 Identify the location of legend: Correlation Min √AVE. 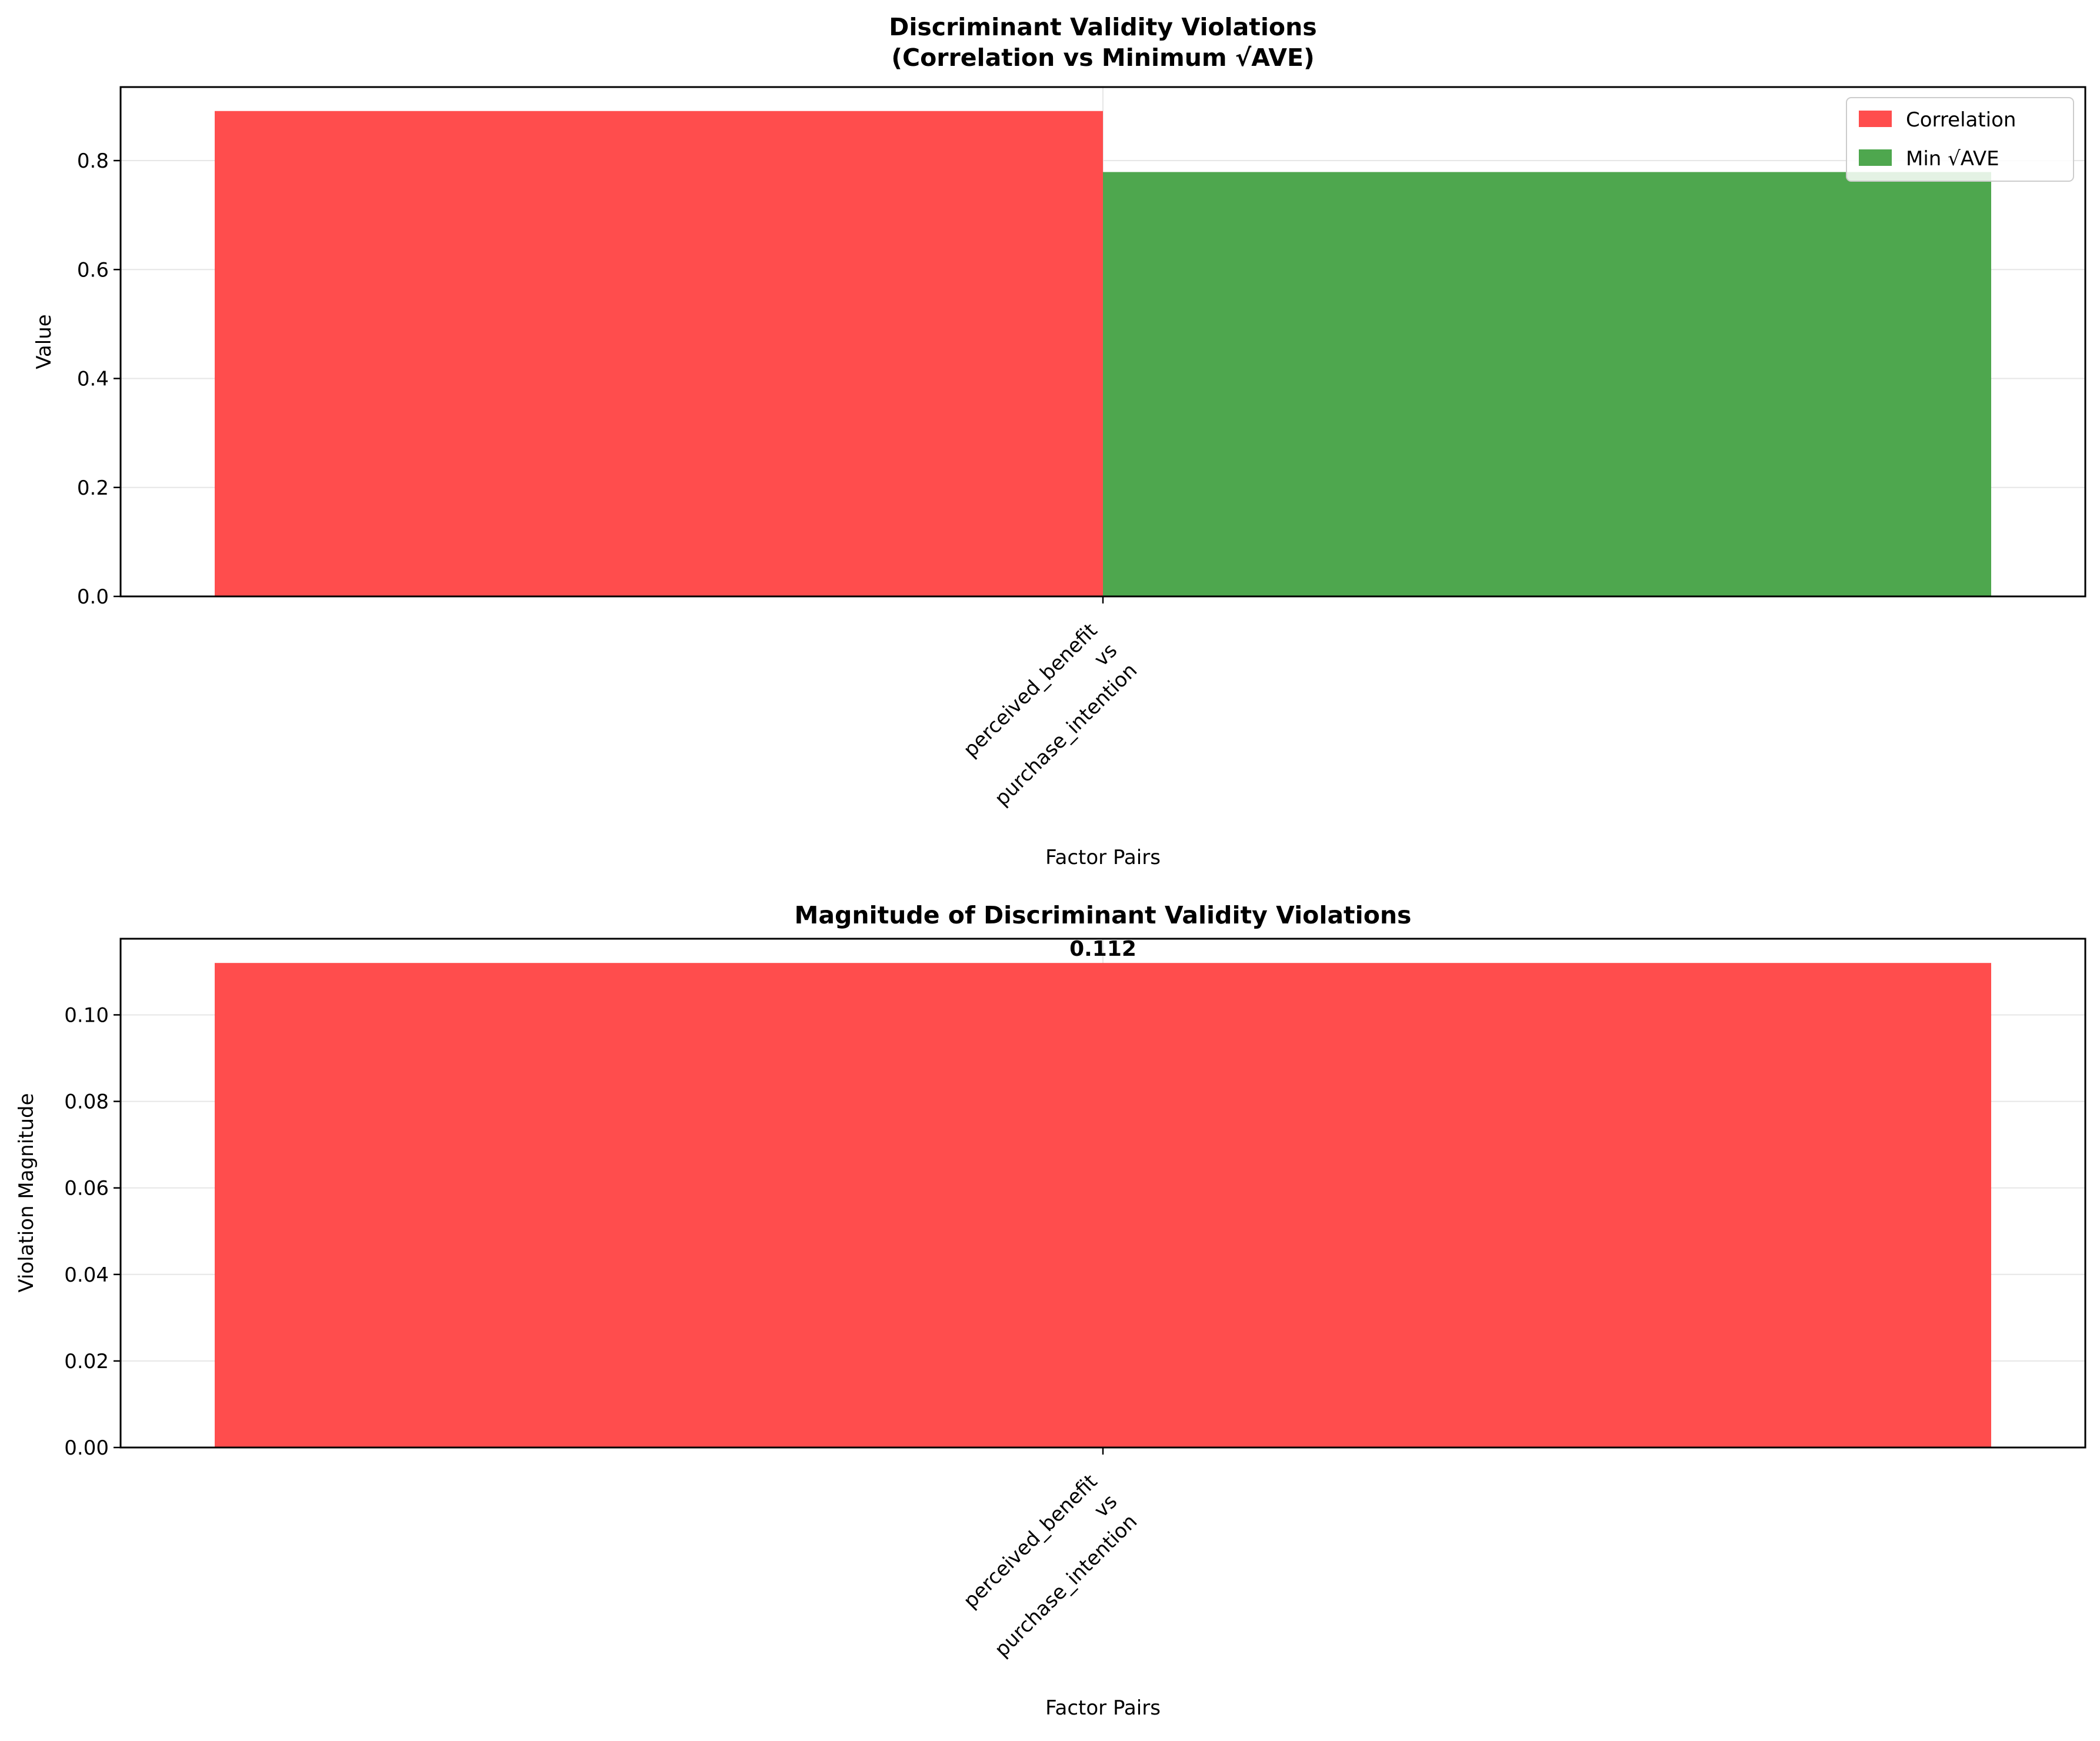
(1960, 139).